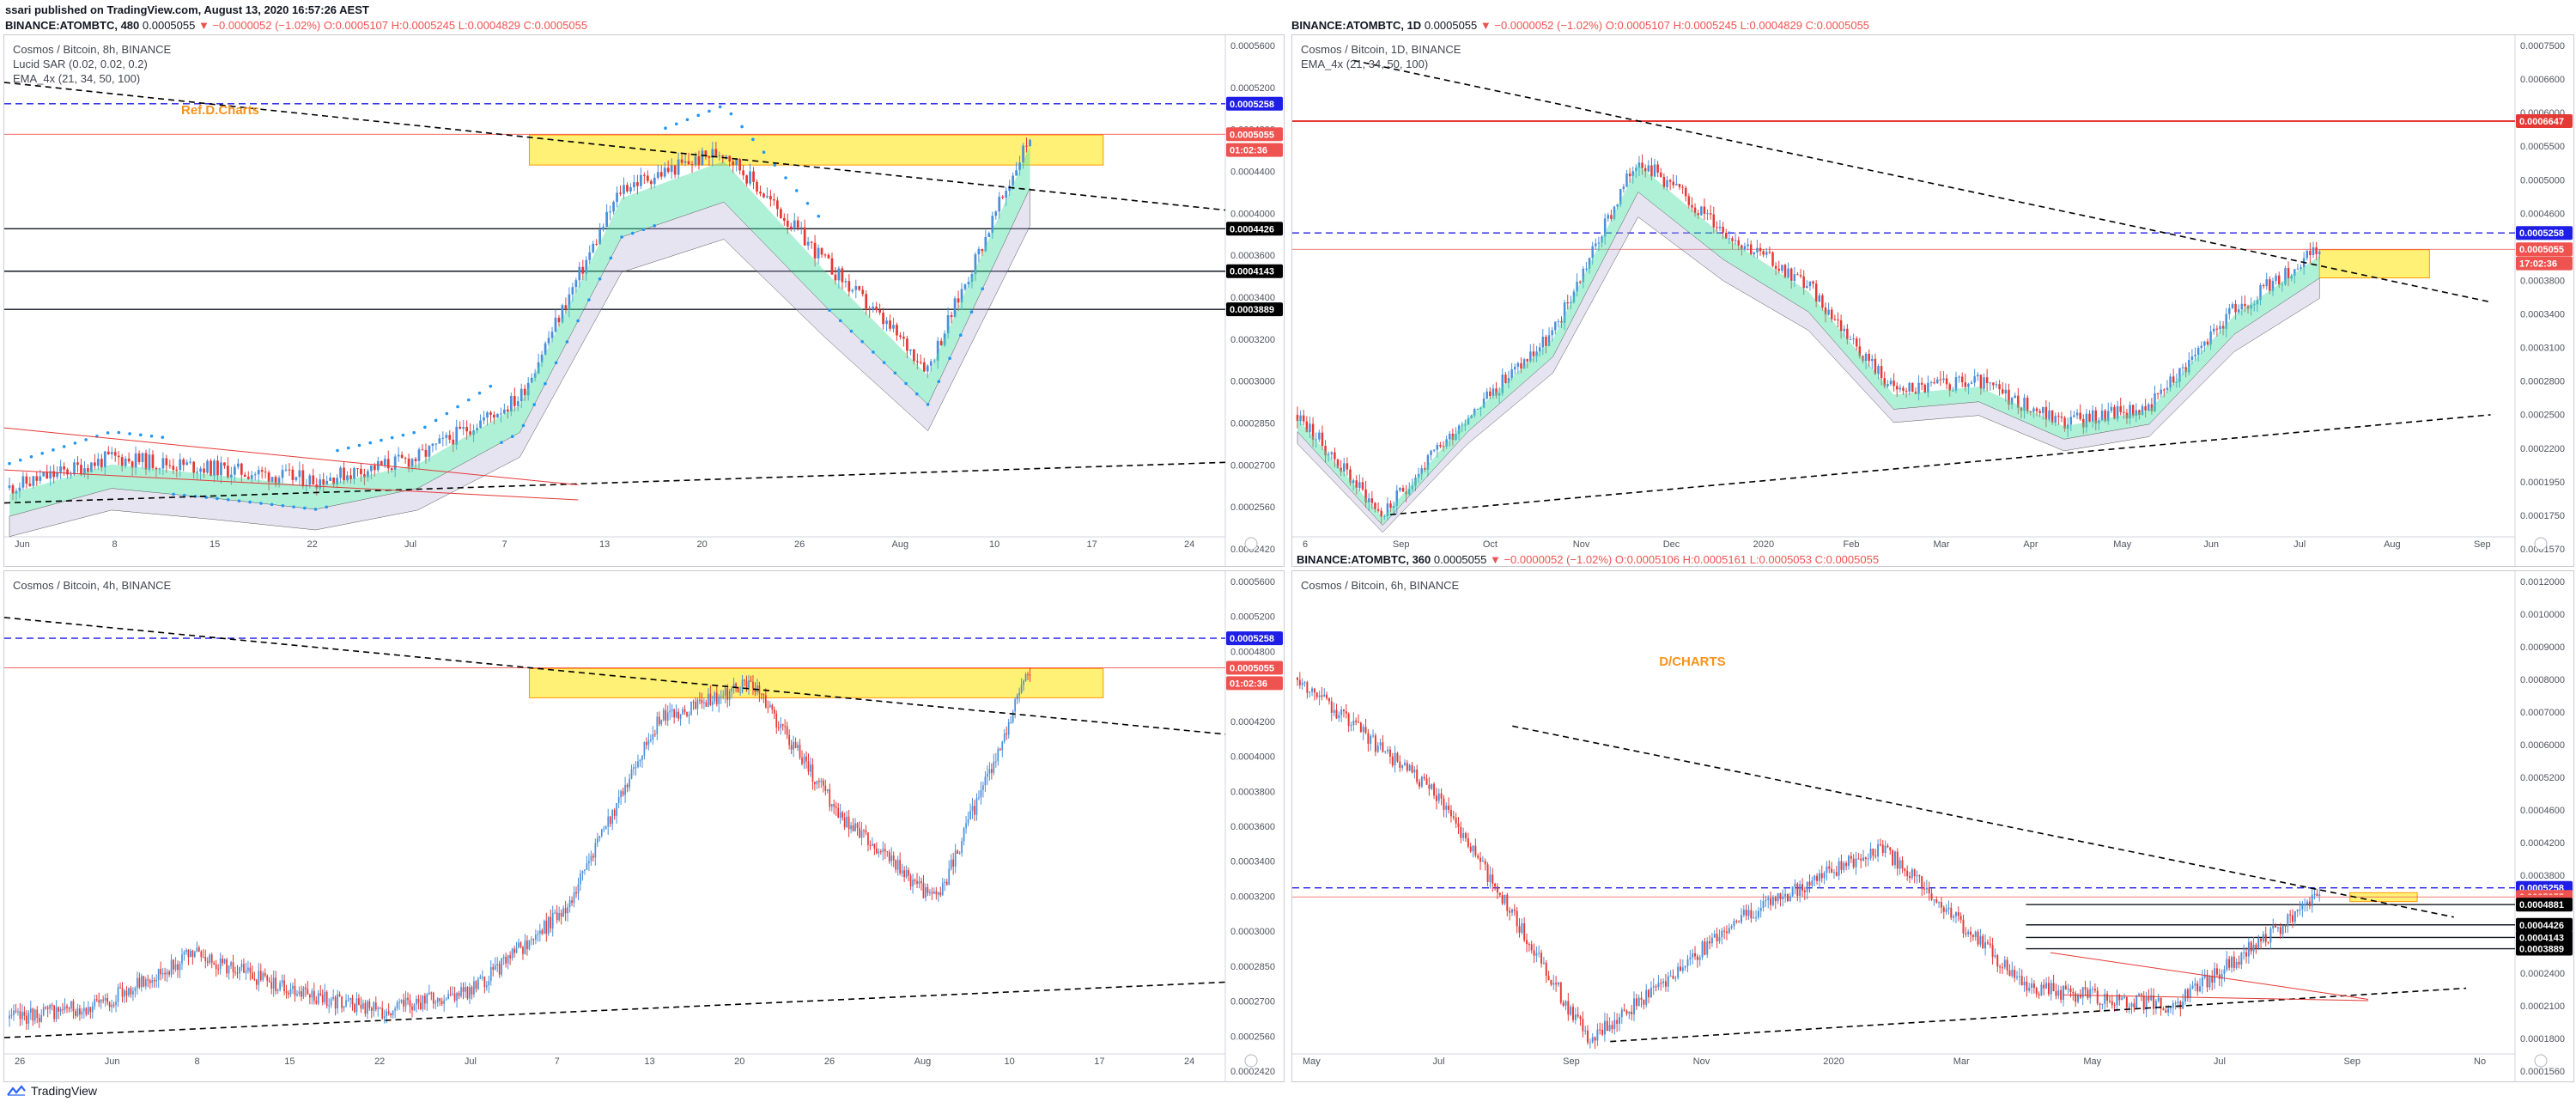 Image resolution: width=2576 pixels, height=1108 pixels. I want to click on x-tick-label: 13, so click(649, 1061).